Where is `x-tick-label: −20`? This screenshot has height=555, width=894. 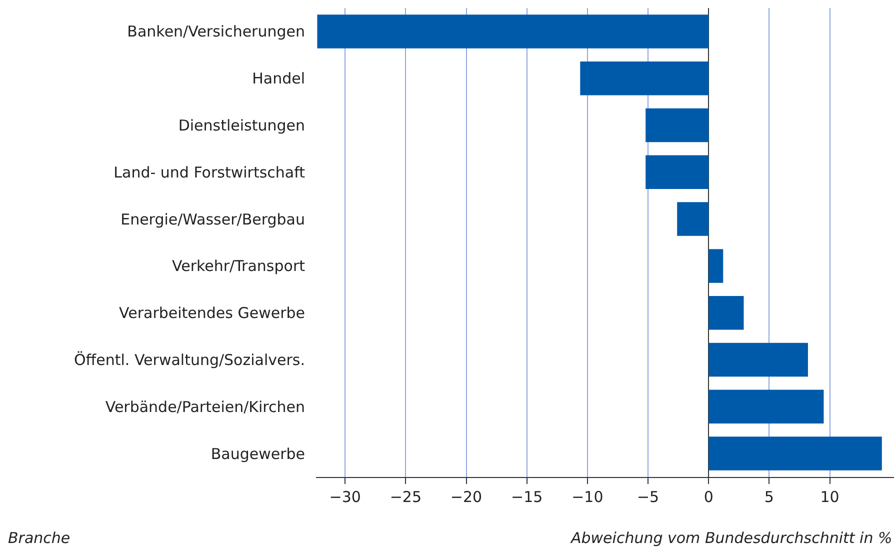 x-tick-label: −20 is located at coordinates (466, 497).